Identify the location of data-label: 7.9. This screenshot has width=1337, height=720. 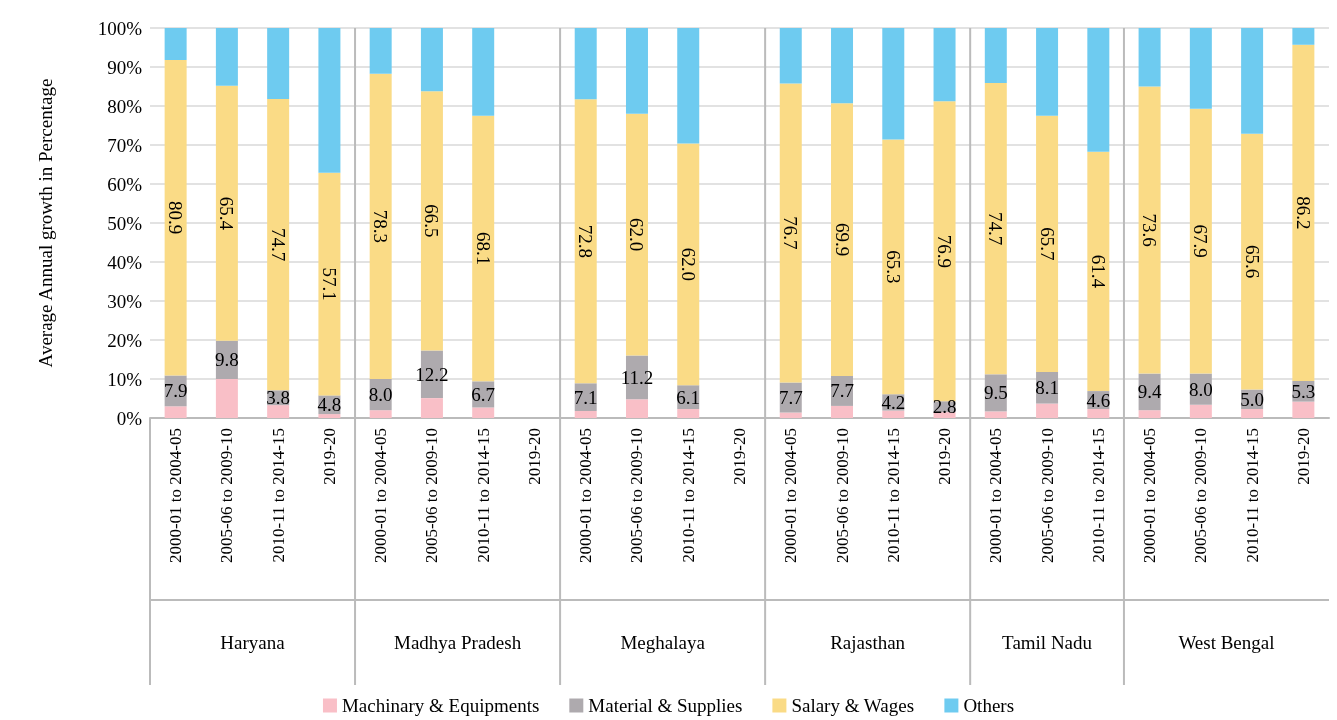
(175, 391).